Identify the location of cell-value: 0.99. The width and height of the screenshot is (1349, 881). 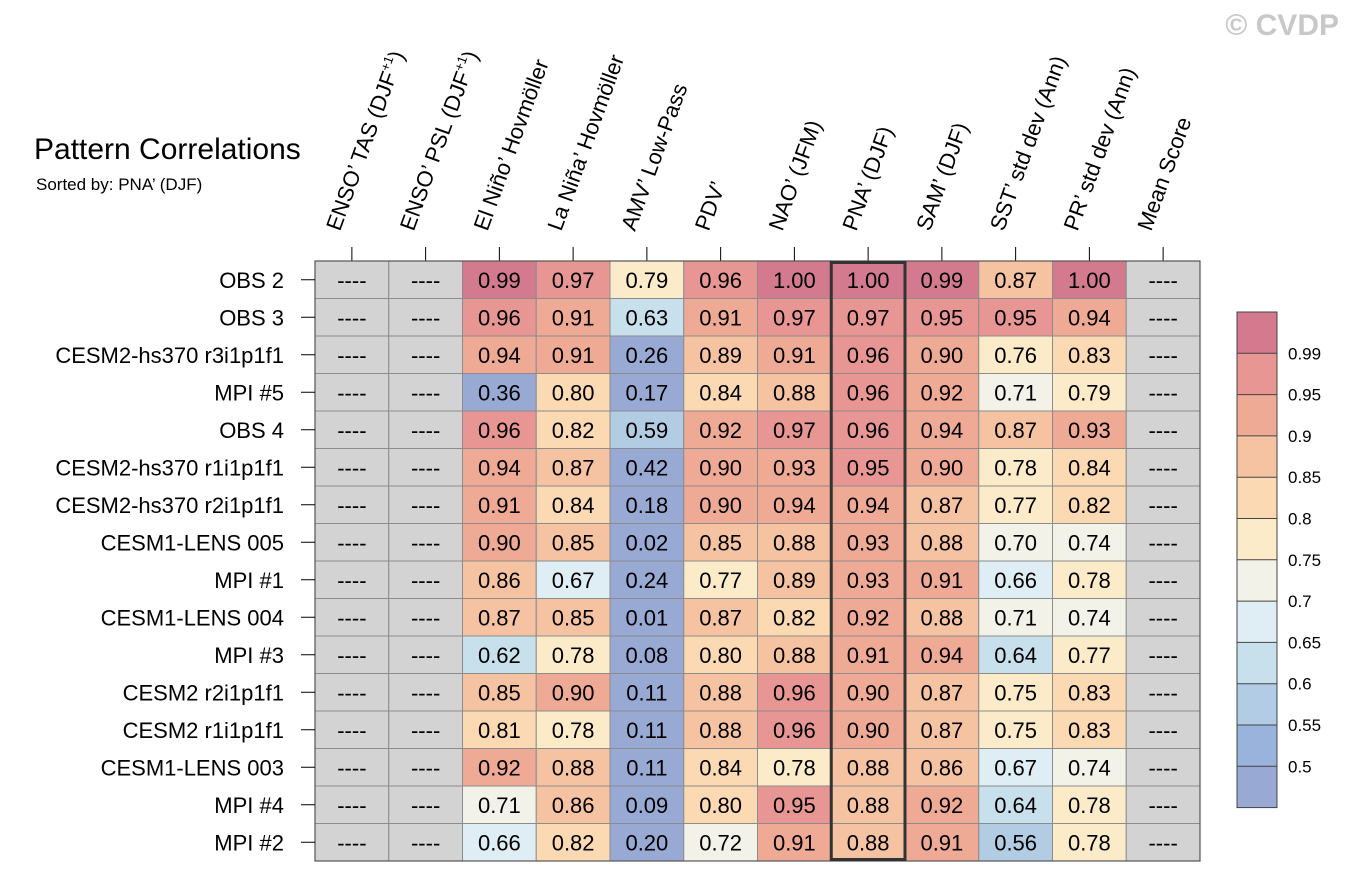
(499, 280).